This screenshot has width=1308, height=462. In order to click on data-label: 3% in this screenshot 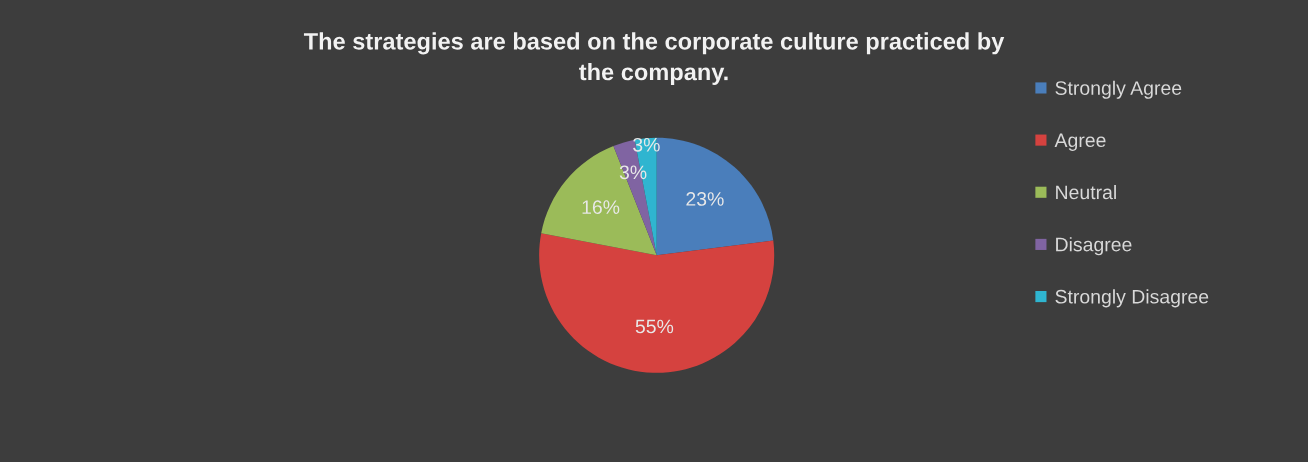, I will do `click(646, 144)`.